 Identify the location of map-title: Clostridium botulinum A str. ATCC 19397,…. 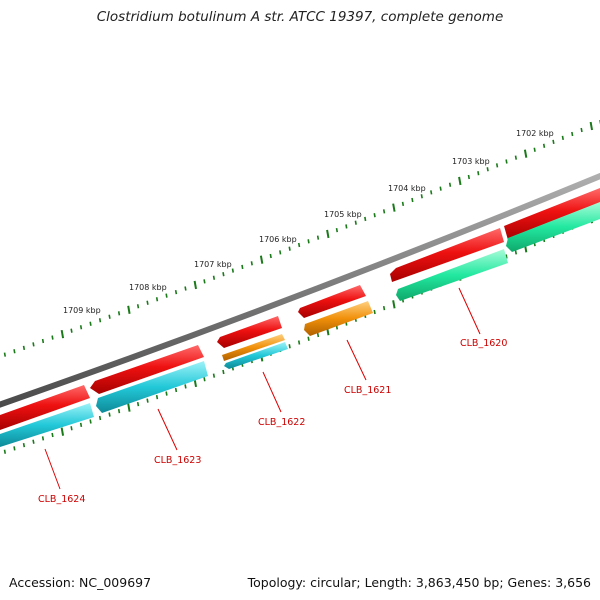
(300, 17).